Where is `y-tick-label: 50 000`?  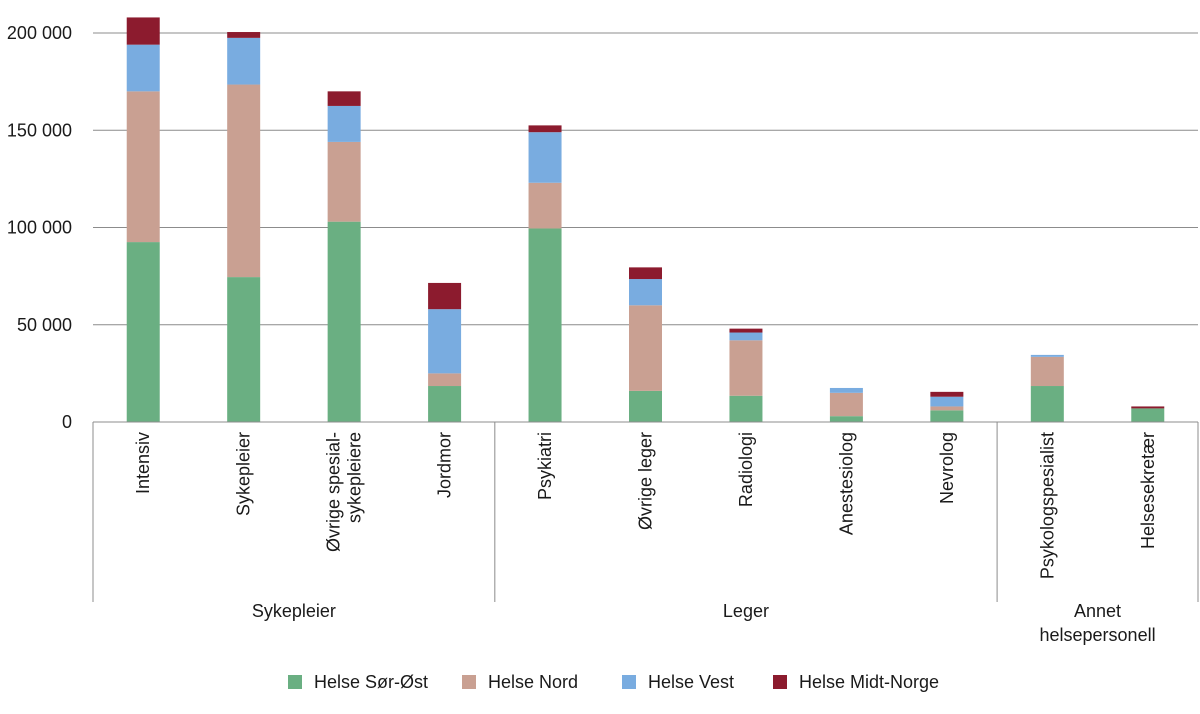
y-tick-label: 50 000 is located at coordinates (44, 325).